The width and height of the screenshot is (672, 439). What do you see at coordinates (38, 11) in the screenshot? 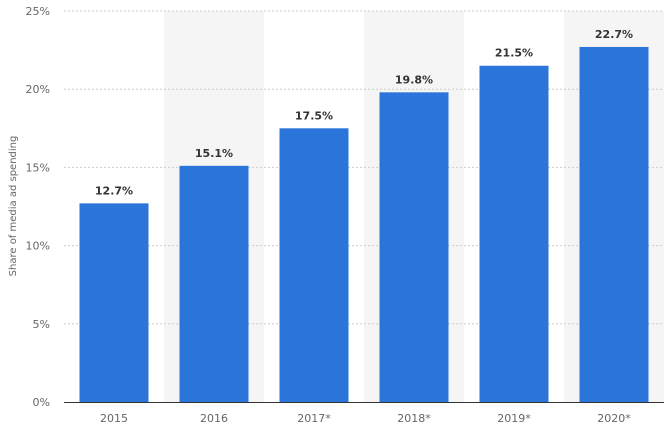
I see `y-tick-label: 25%` at bounding box center [38, 11].